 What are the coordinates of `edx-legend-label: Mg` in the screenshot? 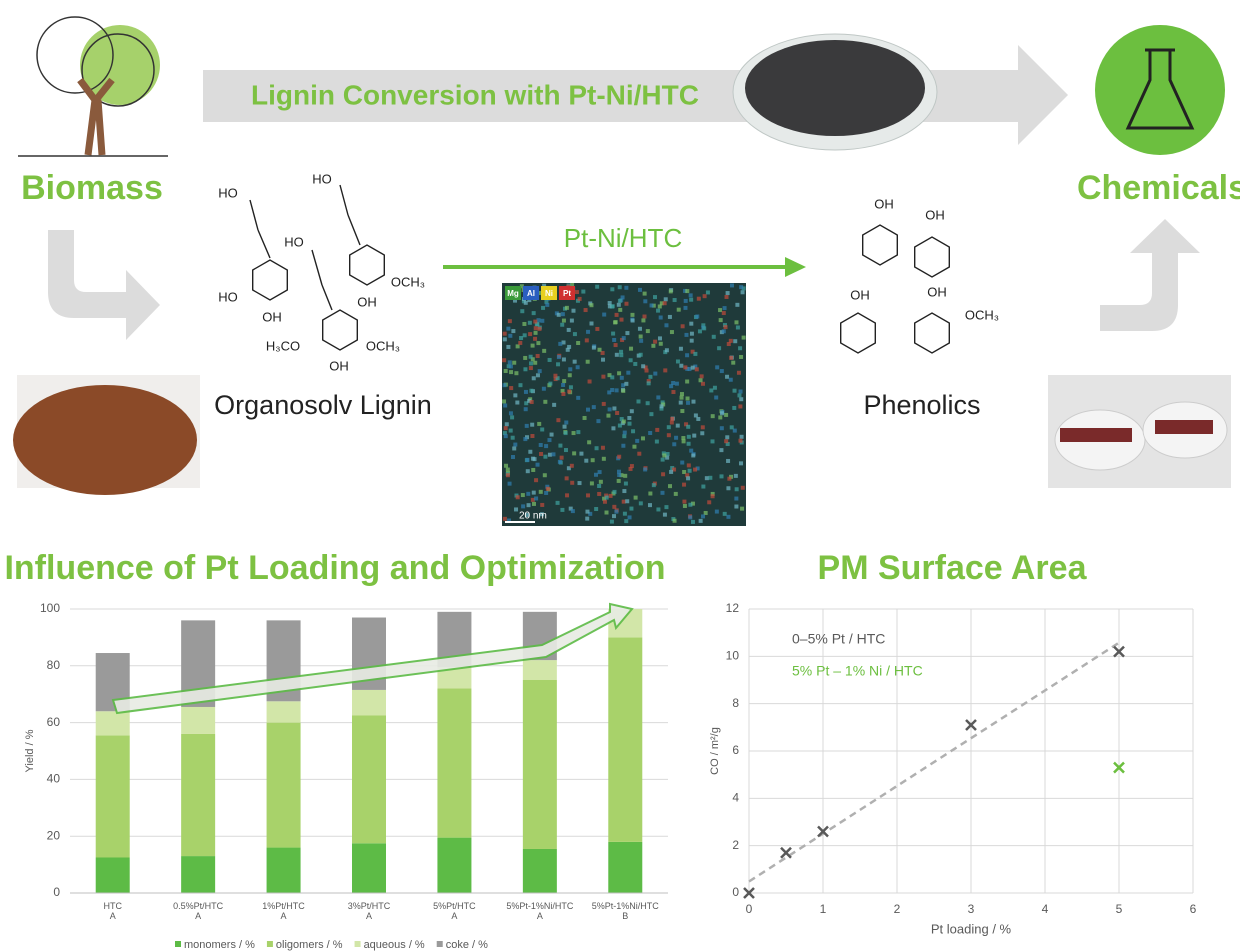 It's located at (513, 293).